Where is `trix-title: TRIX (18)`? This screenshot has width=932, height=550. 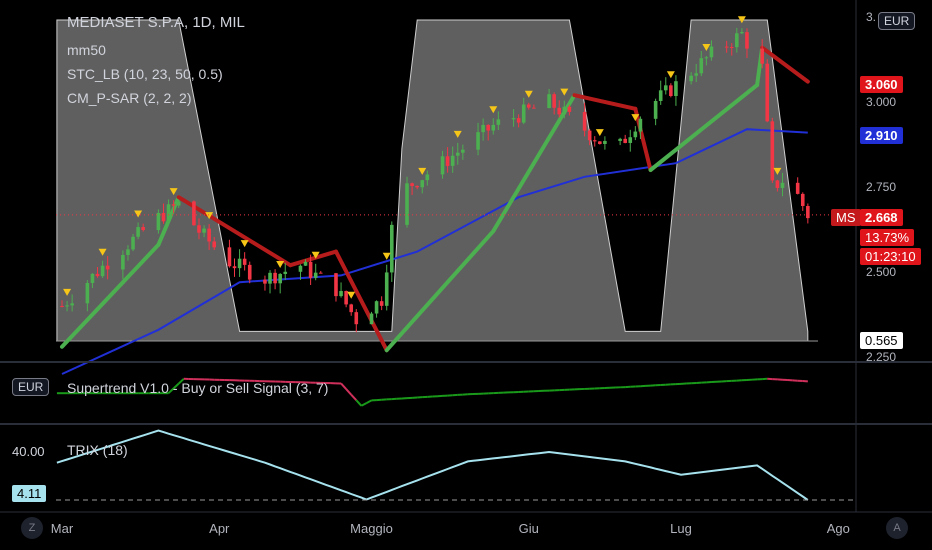
trix-title: TRIX (18) is located at coordinates (97, 450).